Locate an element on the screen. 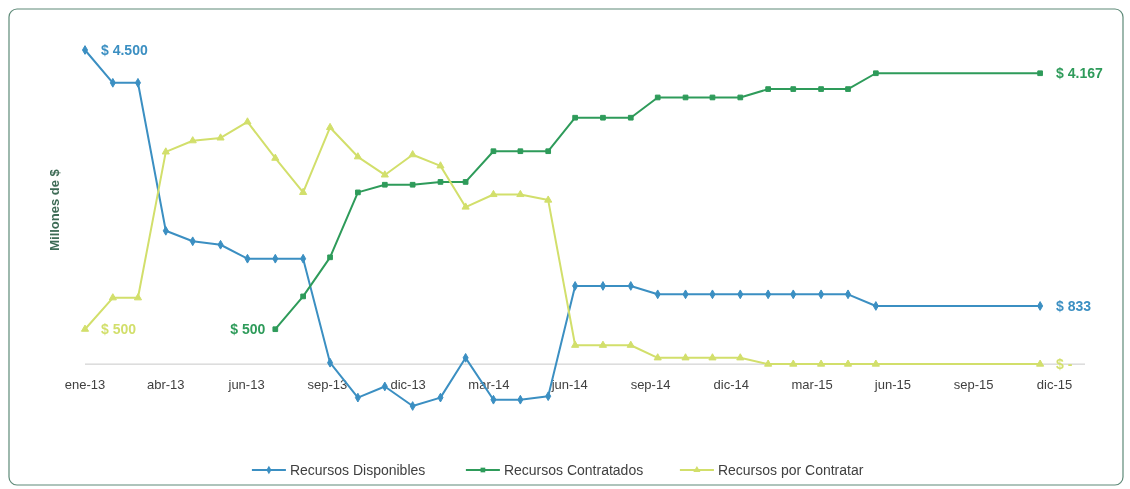 The height and width of the screenshot is (489, 1130). y-axis-title: Millones de $ is located at coordinates (54, 209).